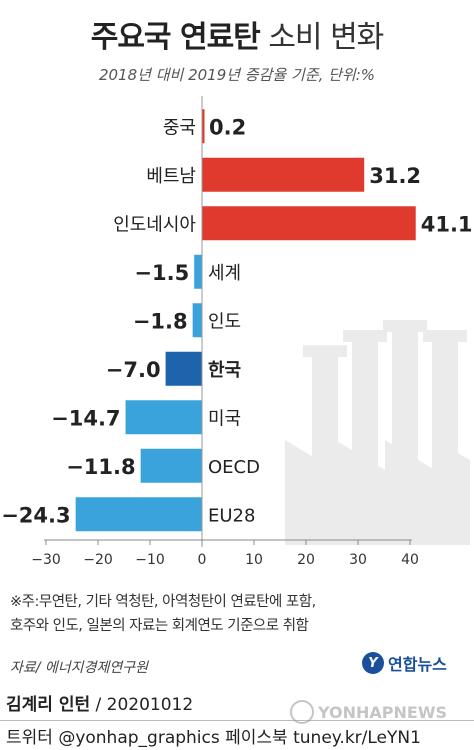  I want to click on credit-date: / 20201012, so click(142, 705).